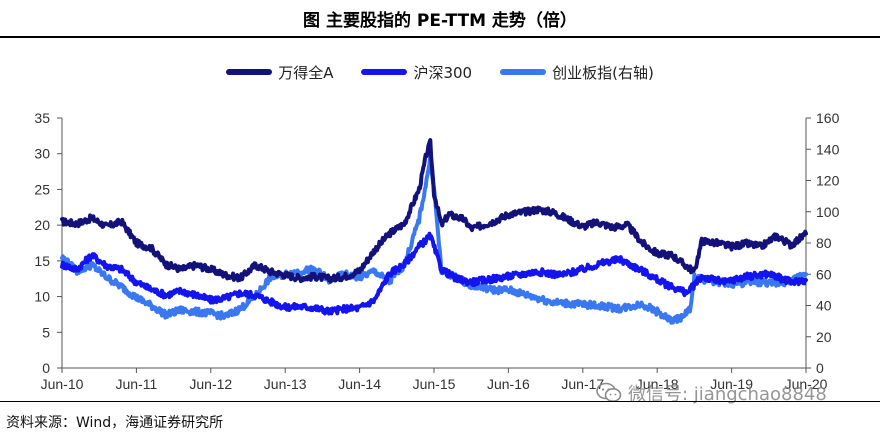 This screenshot has width=880, height=436. What do you see at coordinates (523, 72) in the screenshot?
I see `legend-swatch-cyb` at bounding box center [523, 72].